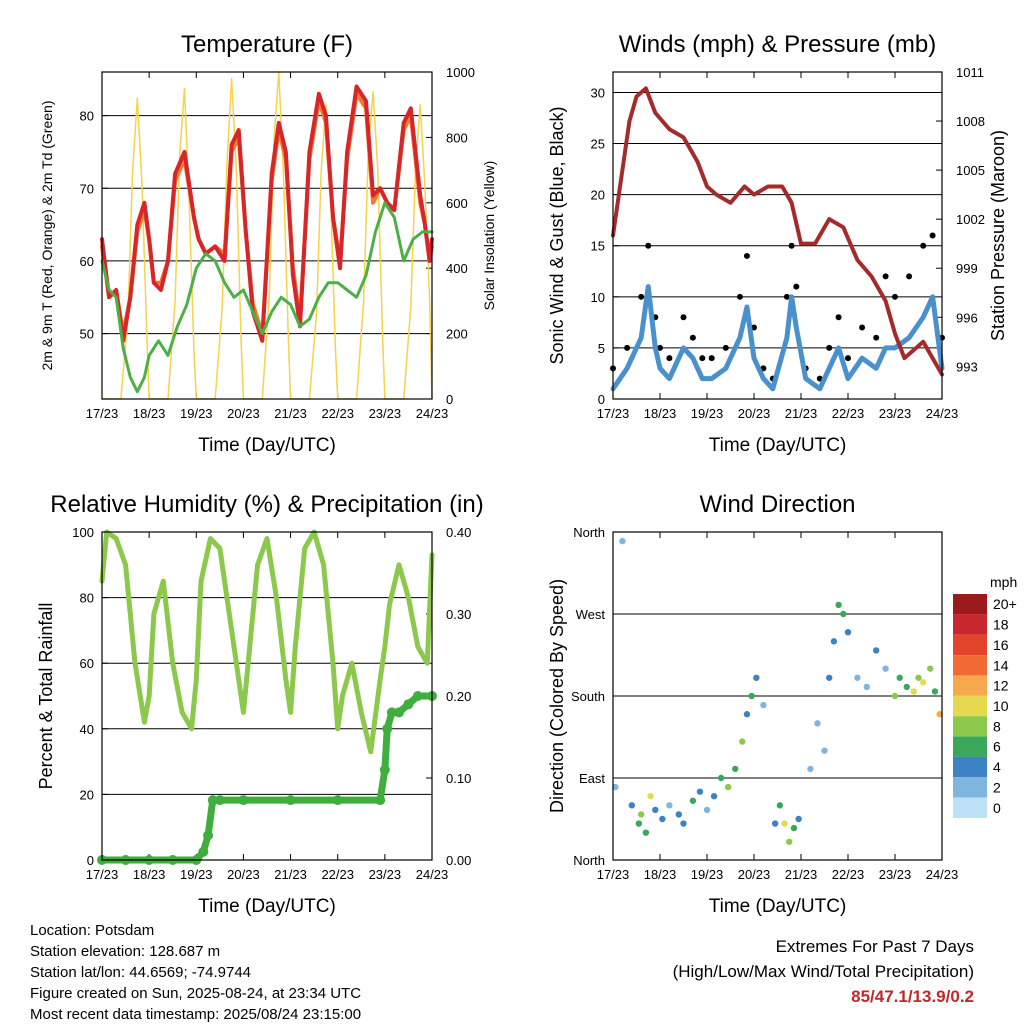 This screenshot has width=1024, height=1025. What do you see at coordinates (458, 532) in the screenshot?
I see `y2-tick-label: 0.40` at bounding box center [458, 532].